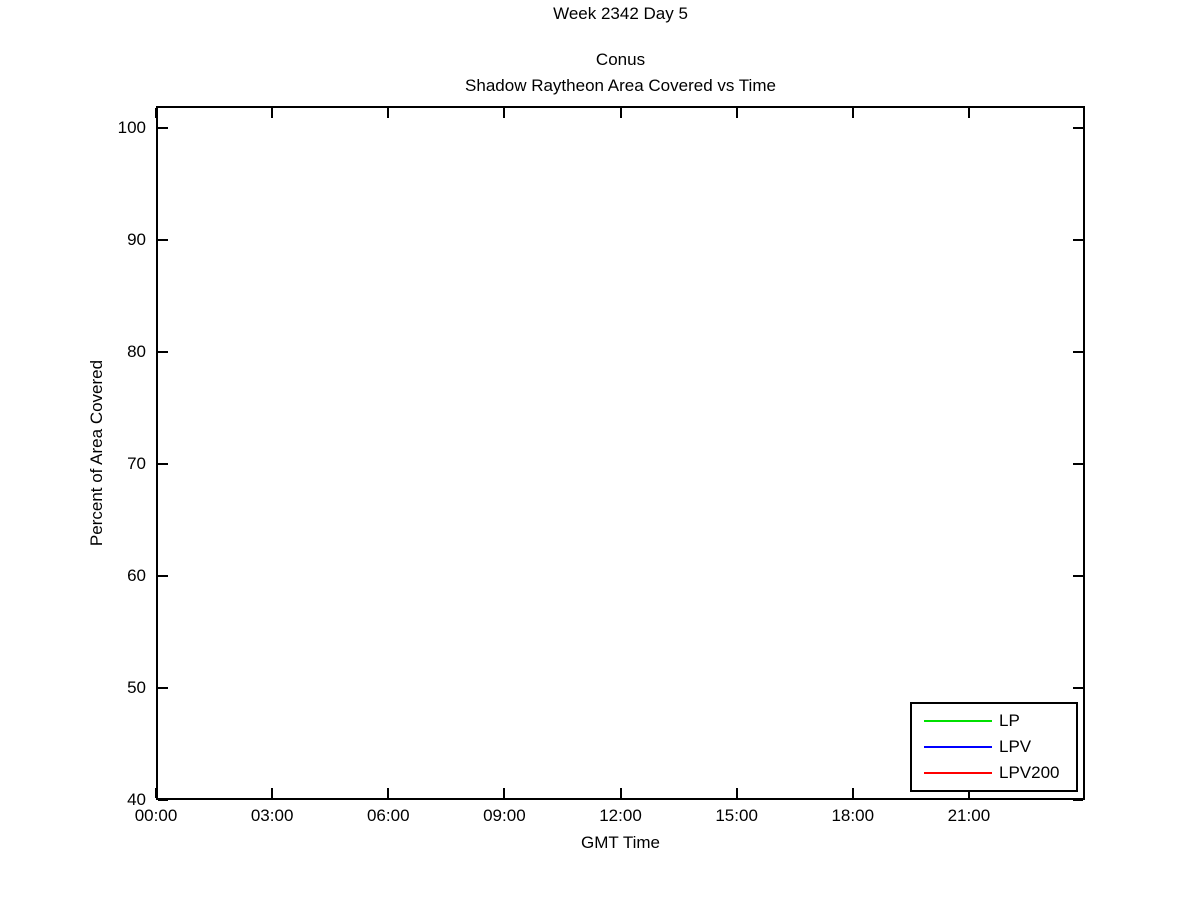 The width and height of the screenshot is (1200, 900). What do you see at coordinates (853, 815) in the screenshot?
I see `x-tick-label: 18:00` at bounding box center [853, 815].